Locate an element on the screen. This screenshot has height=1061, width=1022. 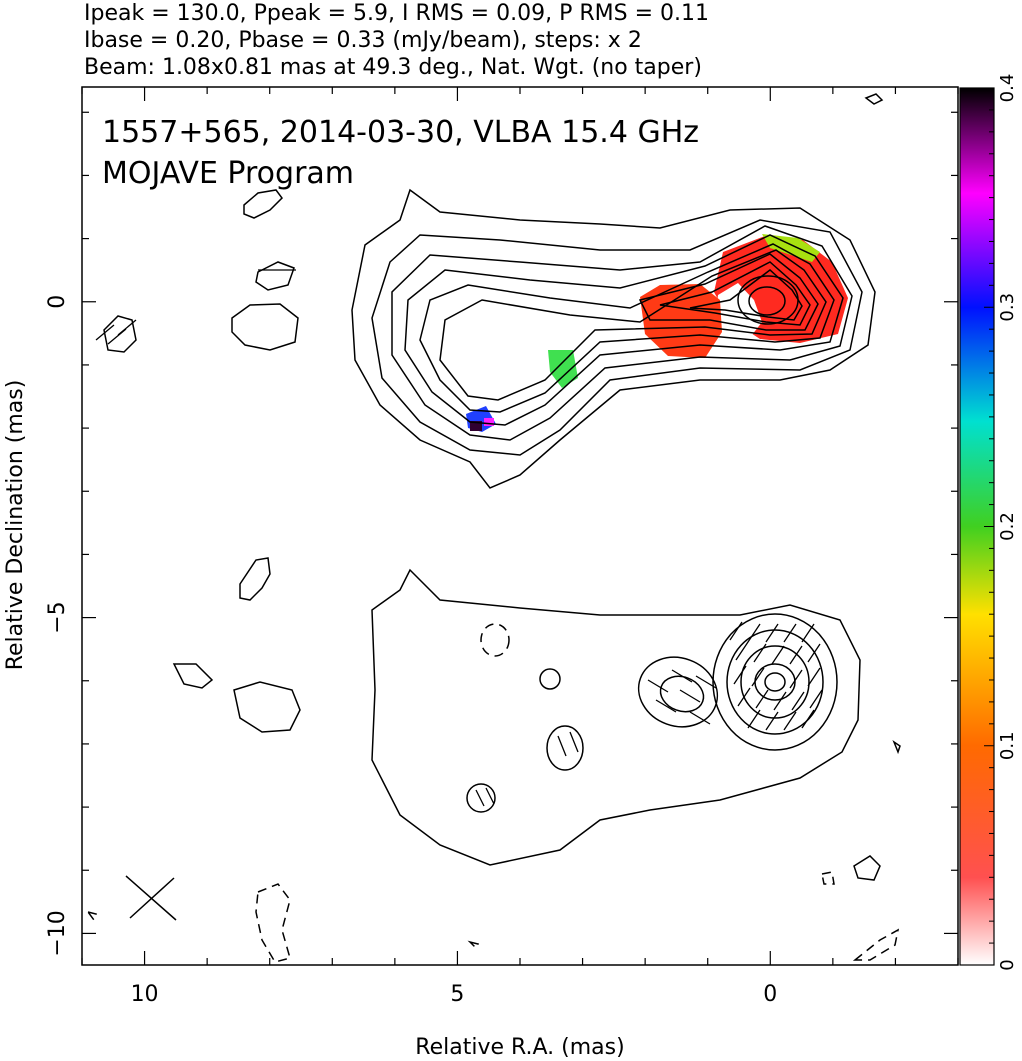
colorbar-ticks is located at coordinates (989, 526).